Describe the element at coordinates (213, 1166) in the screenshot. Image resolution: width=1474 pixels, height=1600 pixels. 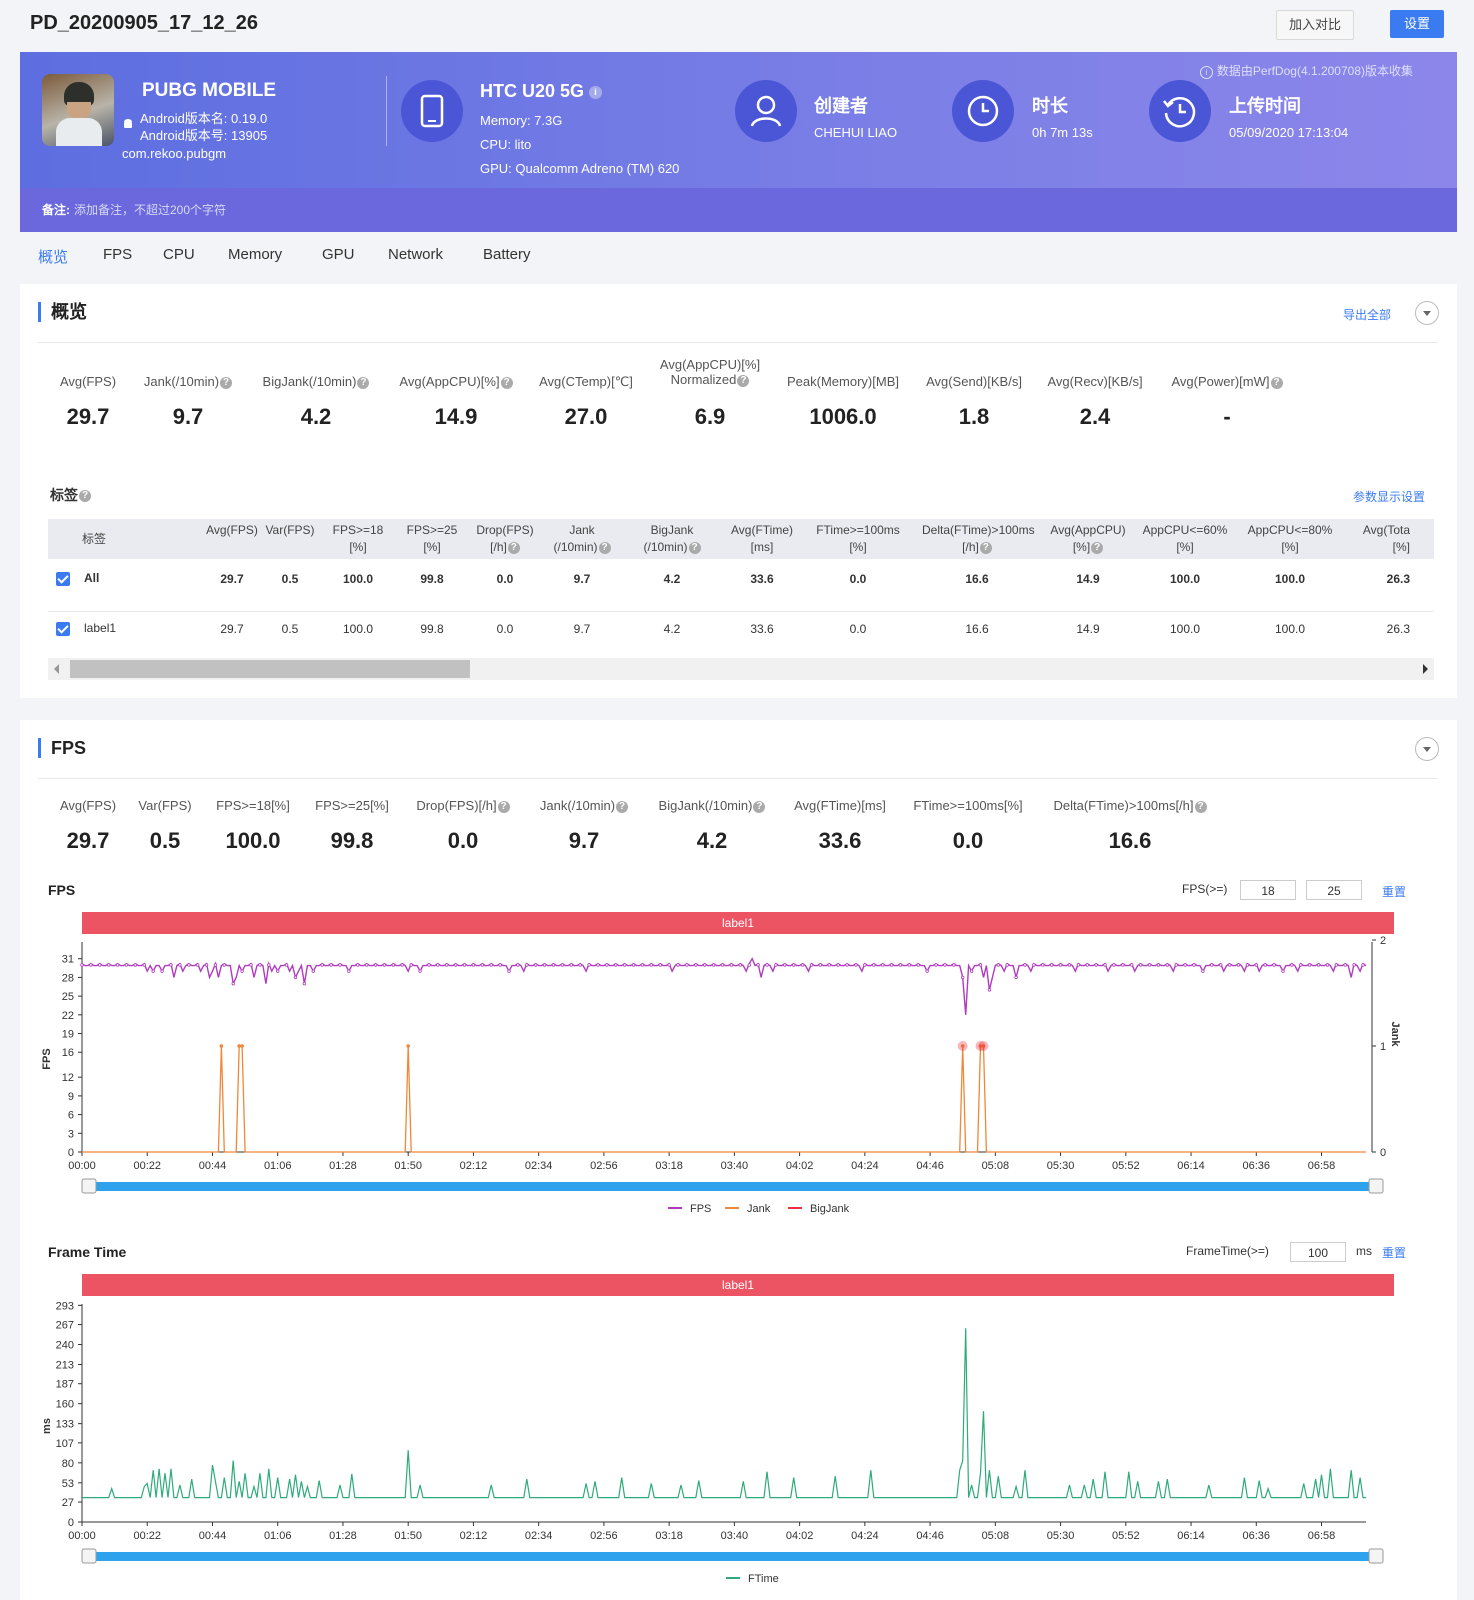
I see `x-tick-label: 00:44` at that location.